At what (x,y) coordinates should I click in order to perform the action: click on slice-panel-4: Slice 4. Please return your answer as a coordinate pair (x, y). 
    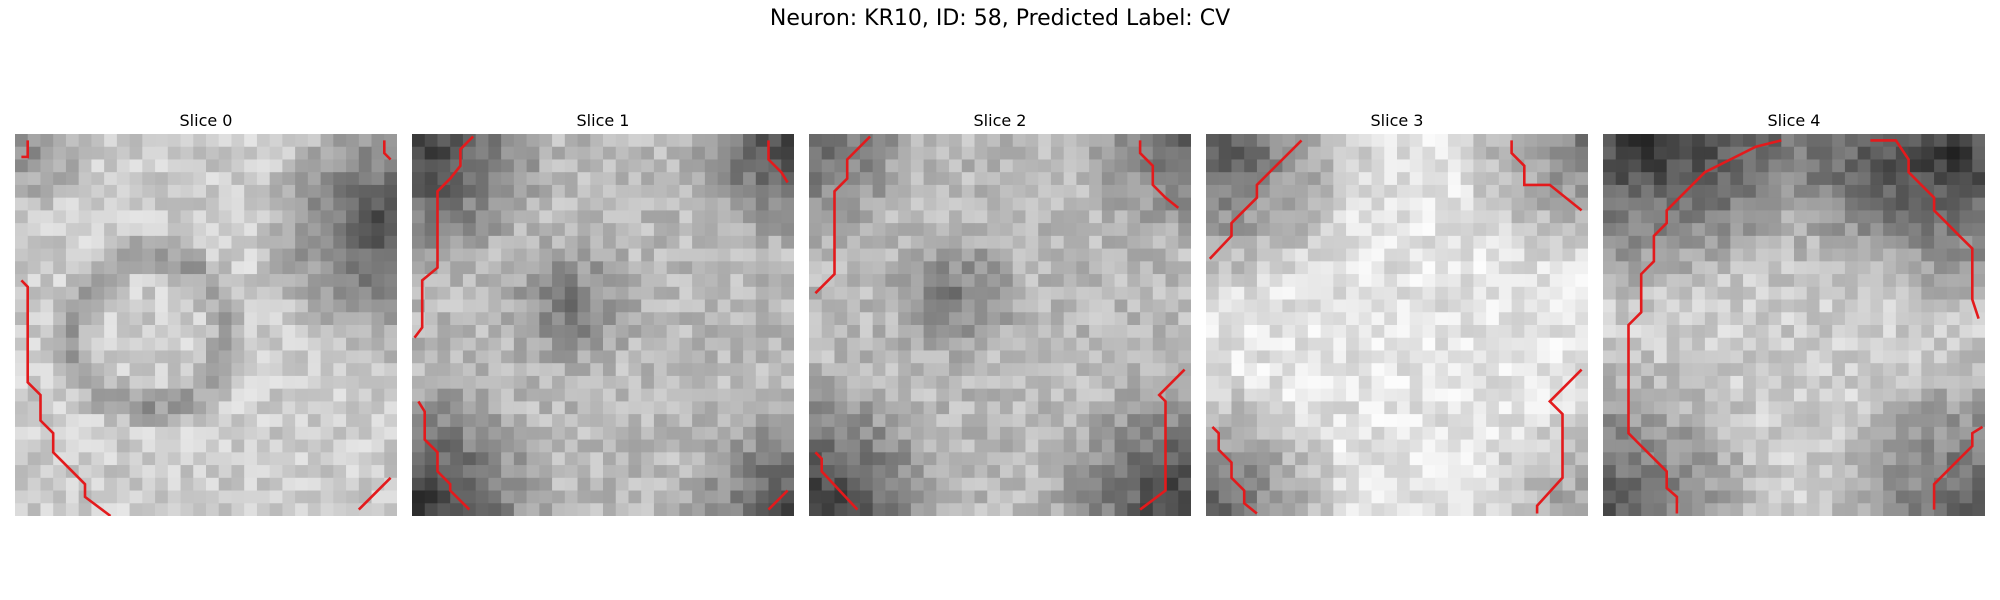
    Looking at the image, I should click on (1794, 312).